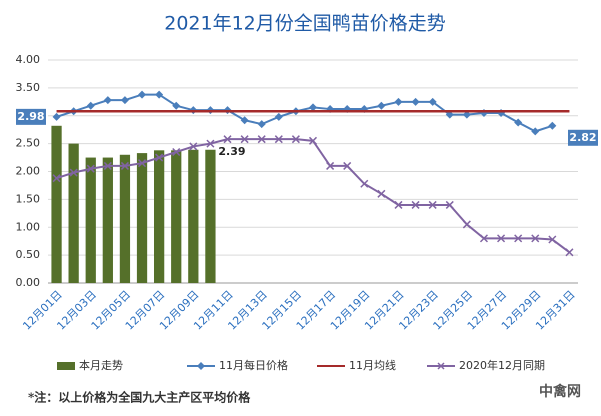 This screenshot has width=601, height=416. I want to click on series-line, so click(304, 113).